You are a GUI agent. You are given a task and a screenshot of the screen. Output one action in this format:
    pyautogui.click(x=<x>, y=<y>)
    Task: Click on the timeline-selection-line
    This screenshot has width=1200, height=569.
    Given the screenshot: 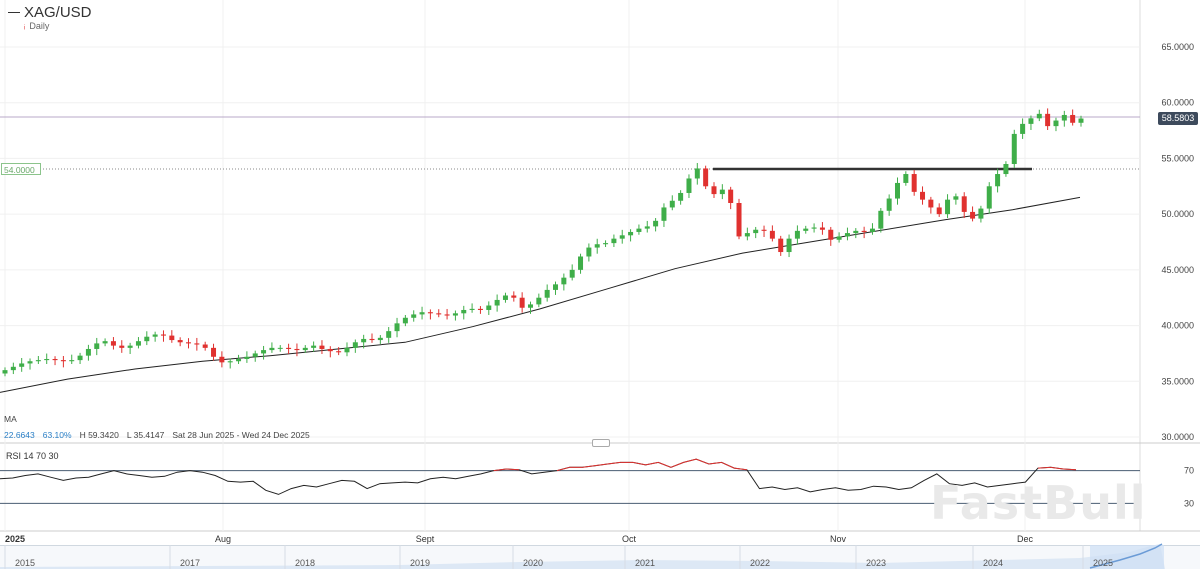 What is the action you would take?
    pyautogui.click(x=1126, y=556)
    